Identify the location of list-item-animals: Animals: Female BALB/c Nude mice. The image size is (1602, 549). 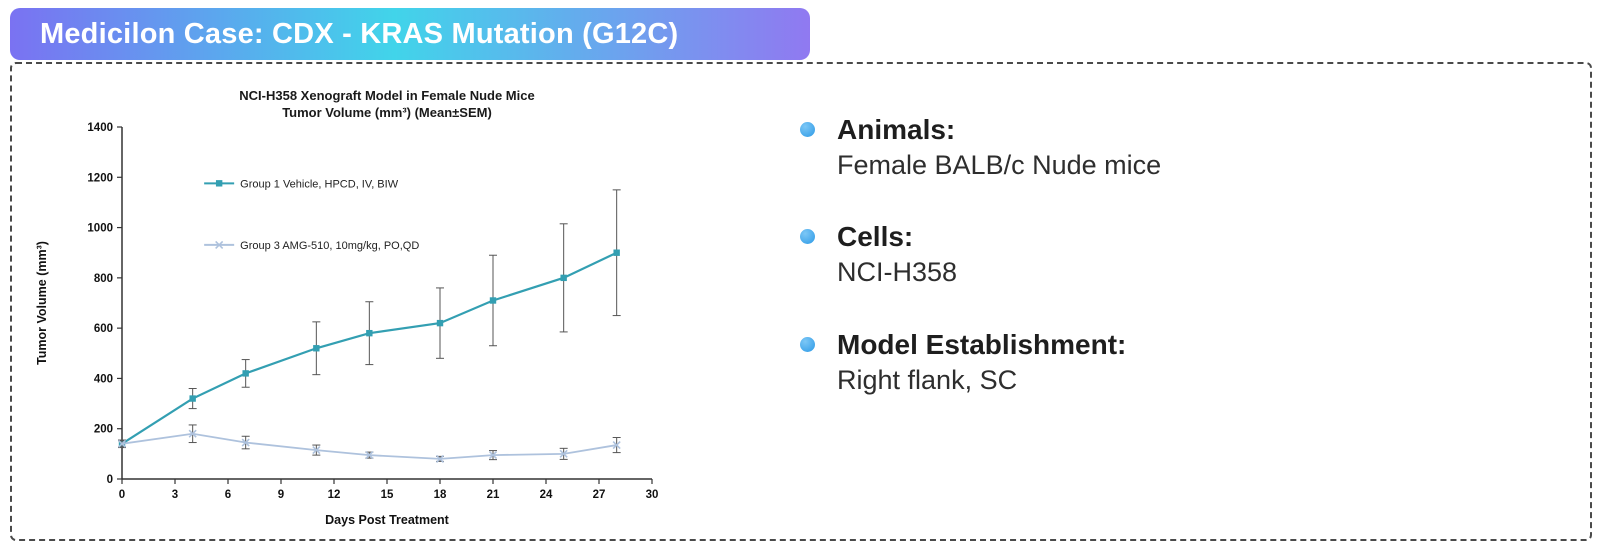
(980, 147).